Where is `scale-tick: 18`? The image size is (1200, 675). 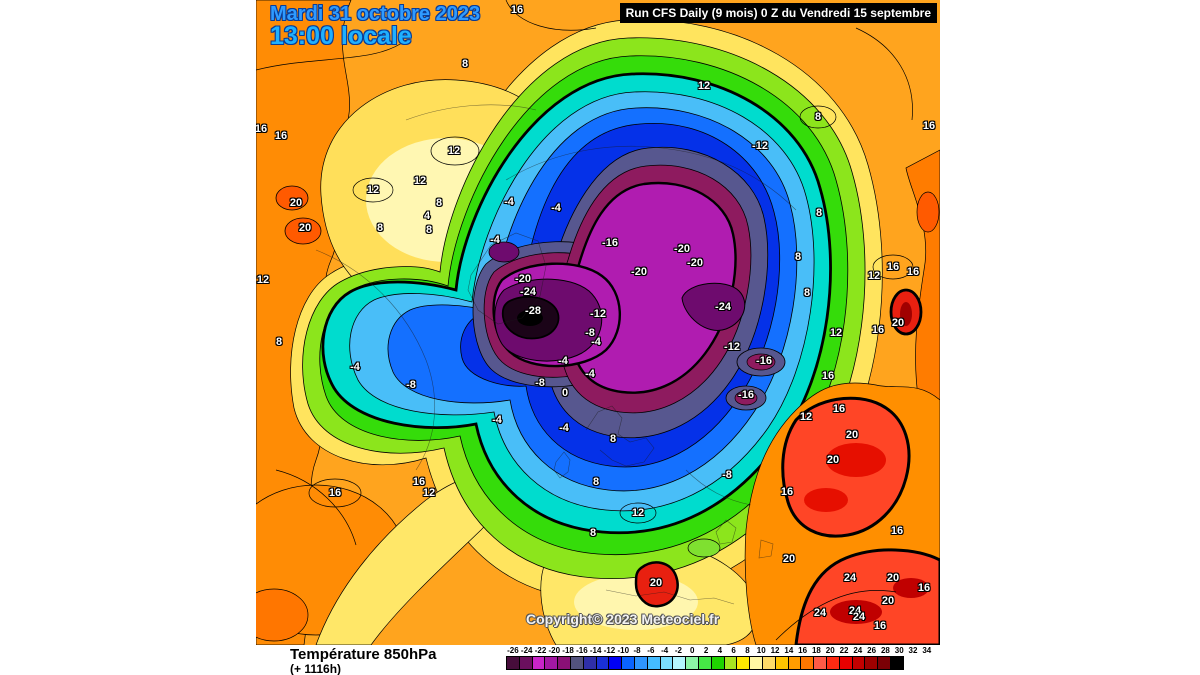
scale-tick: 18 is located at coordinates (816, 650).